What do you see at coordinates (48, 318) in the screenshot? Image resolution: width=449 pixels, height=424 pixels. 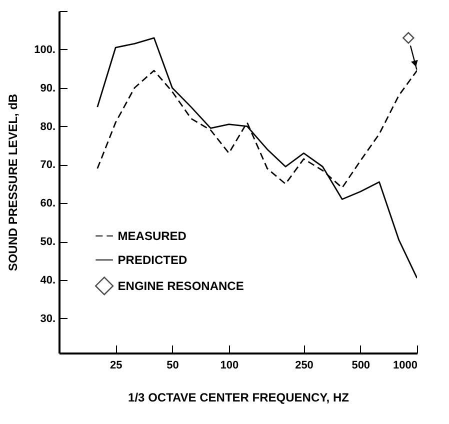 I see `y-tick-label: 30.` at bounding box center [48, 318].